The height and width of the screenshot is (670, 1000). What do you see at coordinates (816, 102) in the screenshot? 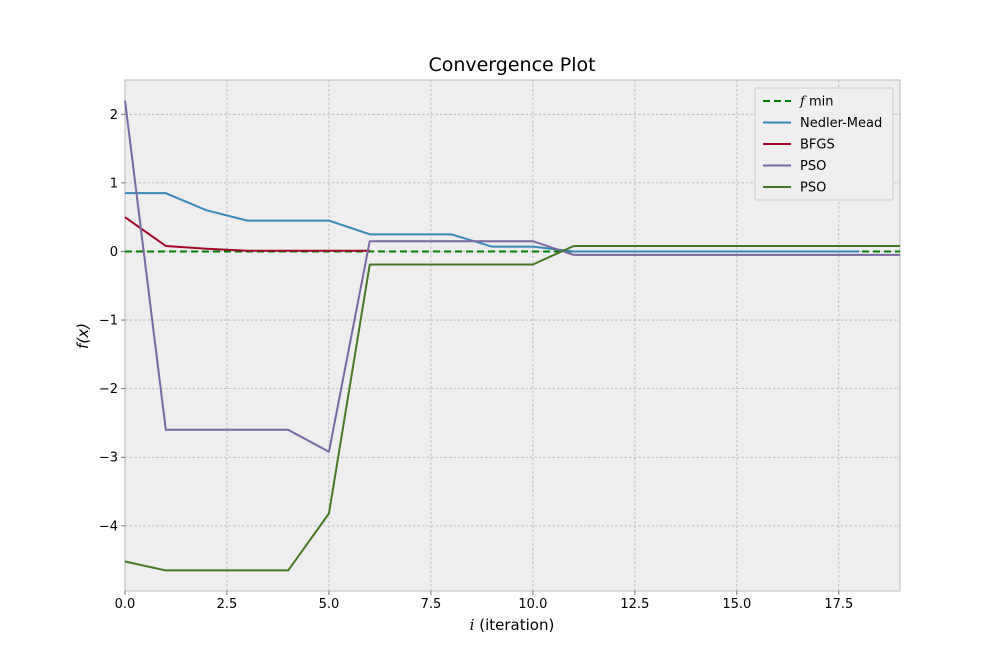
I see `legend-label-fmin: f min` at bounding box center [816, 102].